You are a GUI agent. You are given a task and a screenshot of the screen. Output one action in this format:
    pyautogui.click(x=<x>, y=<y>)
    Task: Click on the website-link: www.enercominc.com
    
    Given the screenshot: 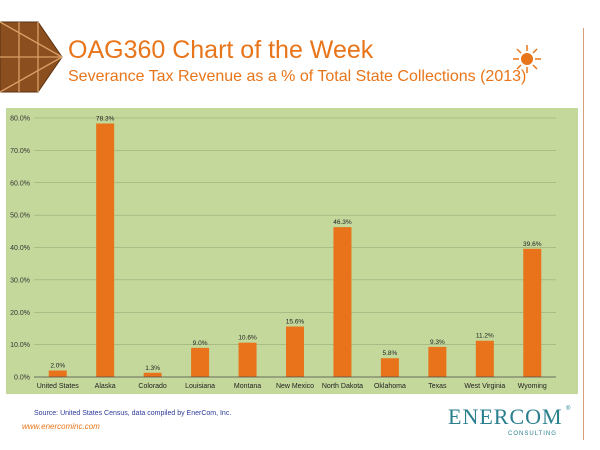 What is the action you would take?
    pyautogui.click(x=61, y=426)
    